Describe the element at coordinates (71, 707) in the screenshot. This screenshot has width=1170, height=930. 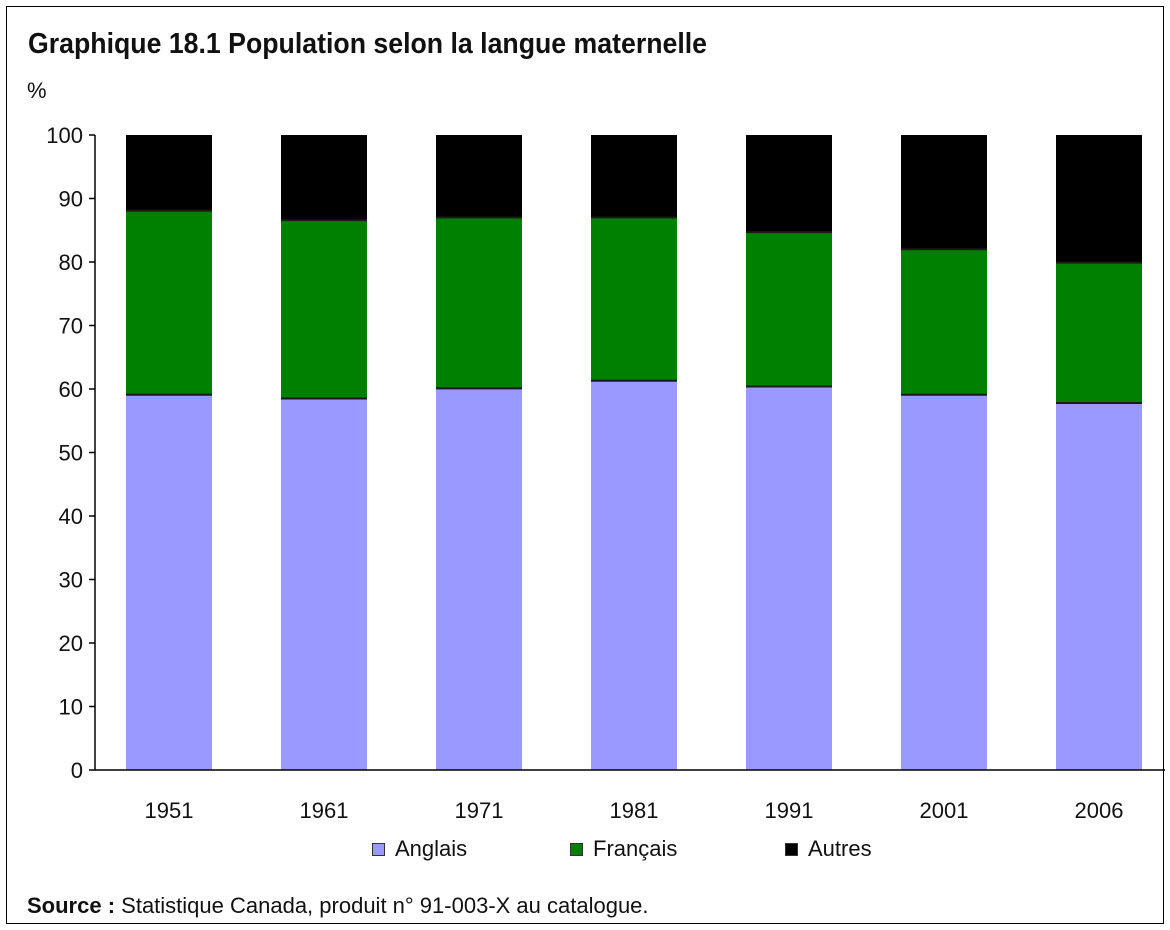
I see `y-tick-label: 10` at that location.